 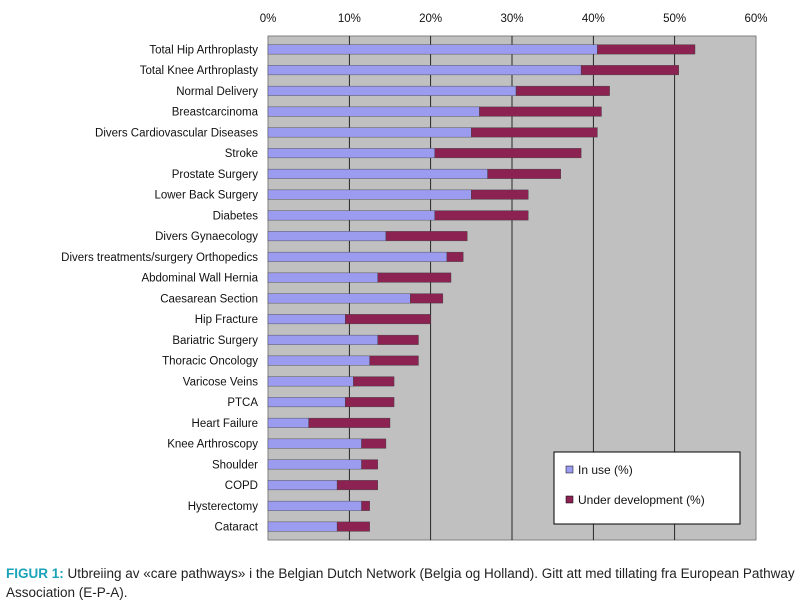 What do you see at coordinates (215, 175) in the screenshot?
I see `category-label: Prostate Surgery` at bounding box center [215, 175].